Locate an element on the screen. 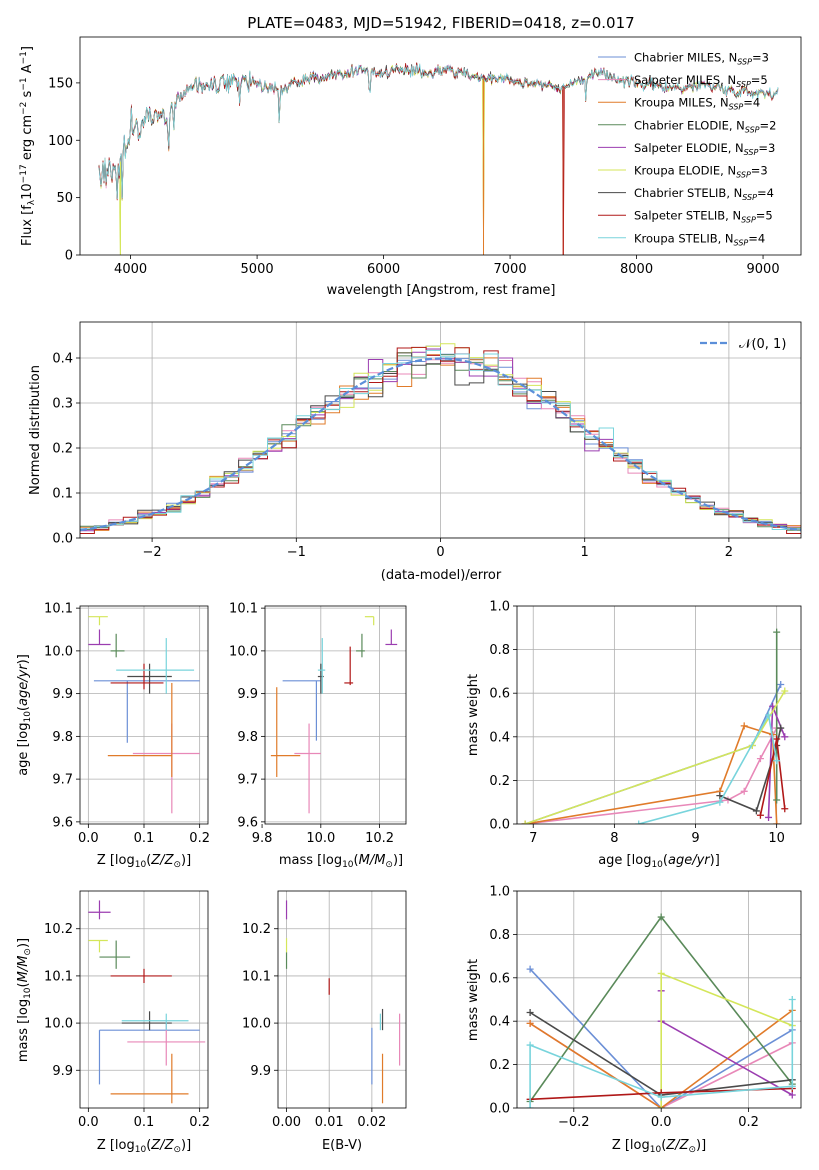 Image resolution: width=819 pixels, height=1170 pixels. panel-mass-vs-EBV: 0.00 0.01 0.02 9.9 10.0 10.1 10.2 E(B-V) is located at coordinates (324, 1021).